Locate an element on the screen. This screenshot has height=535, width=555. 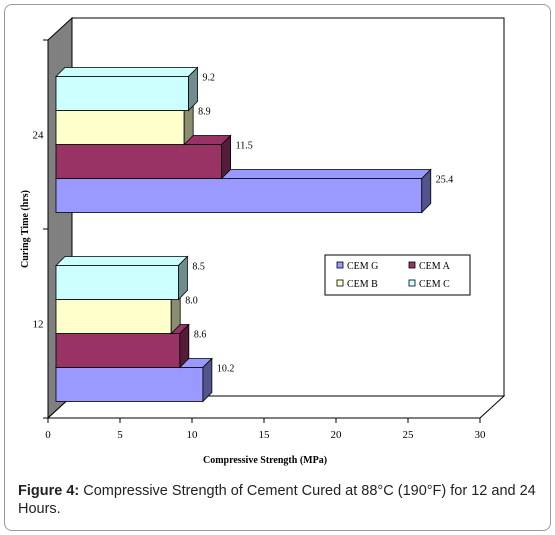
legend-label: CEM A is located at coordinates (435, 266).